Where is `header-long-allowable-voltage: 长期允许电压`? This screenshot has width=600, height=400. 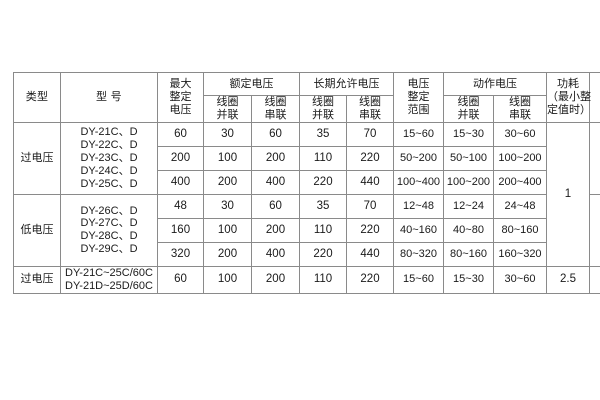 header-long-allowable-voltage: 长期允许电压 is located at coordinates (346, 84).